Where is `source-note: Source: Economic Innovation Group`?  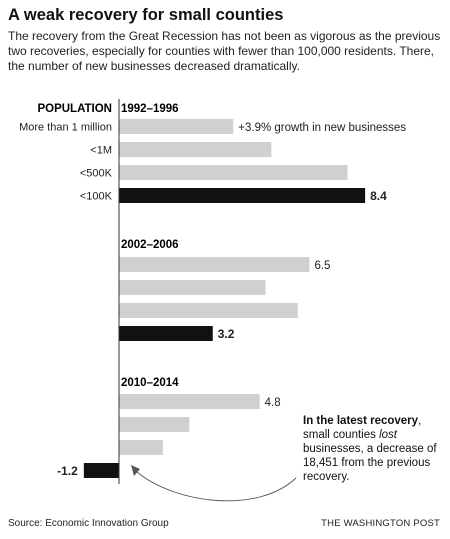 source-note: Source: Economic Innovation Group is located at coordinates (88, 523).